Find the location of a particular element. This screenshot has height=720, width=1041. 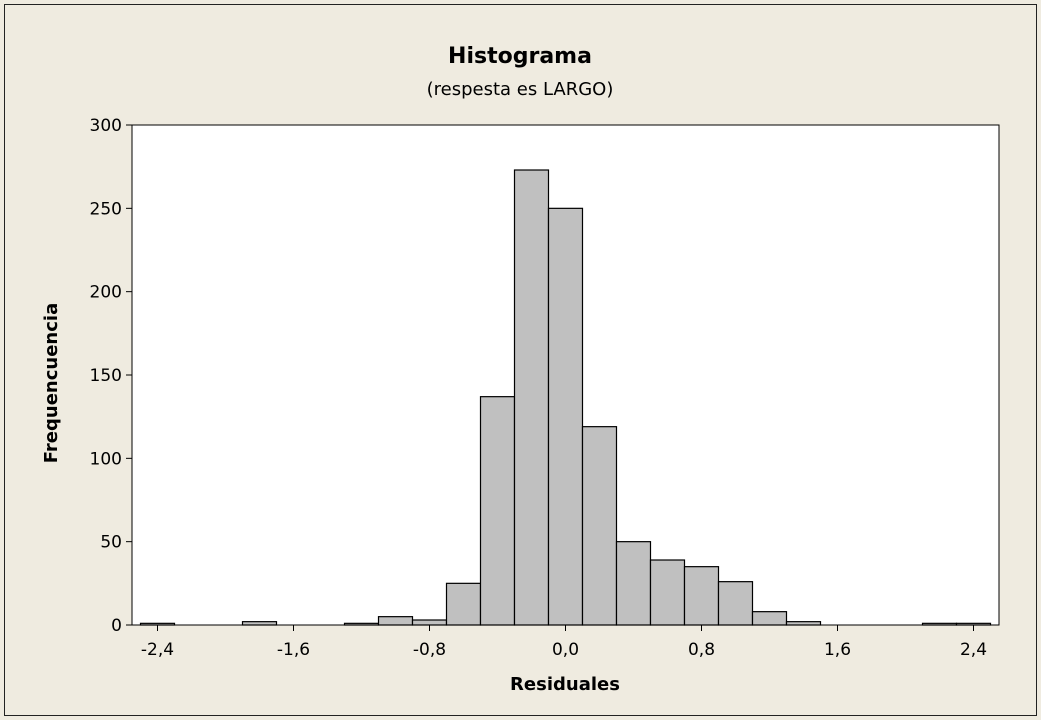

x-tick-label: 0,8 is located at coordinates (701, 650).